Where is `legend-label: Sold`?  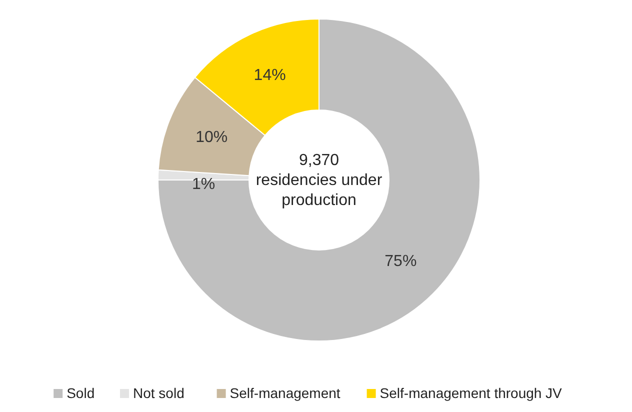
legend-label: Sold is located at coordinates (80, 393).